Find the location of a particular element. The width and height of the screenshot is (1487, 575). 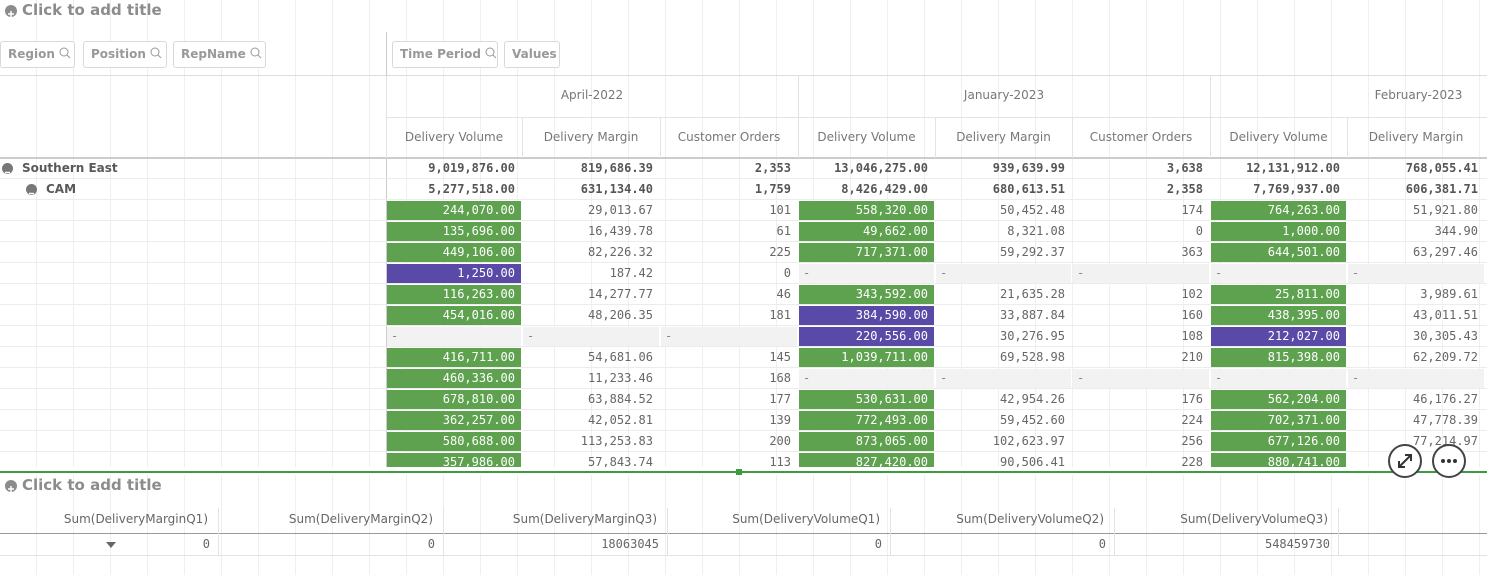

cell: 187.42 is located at coordinates (631, 273).